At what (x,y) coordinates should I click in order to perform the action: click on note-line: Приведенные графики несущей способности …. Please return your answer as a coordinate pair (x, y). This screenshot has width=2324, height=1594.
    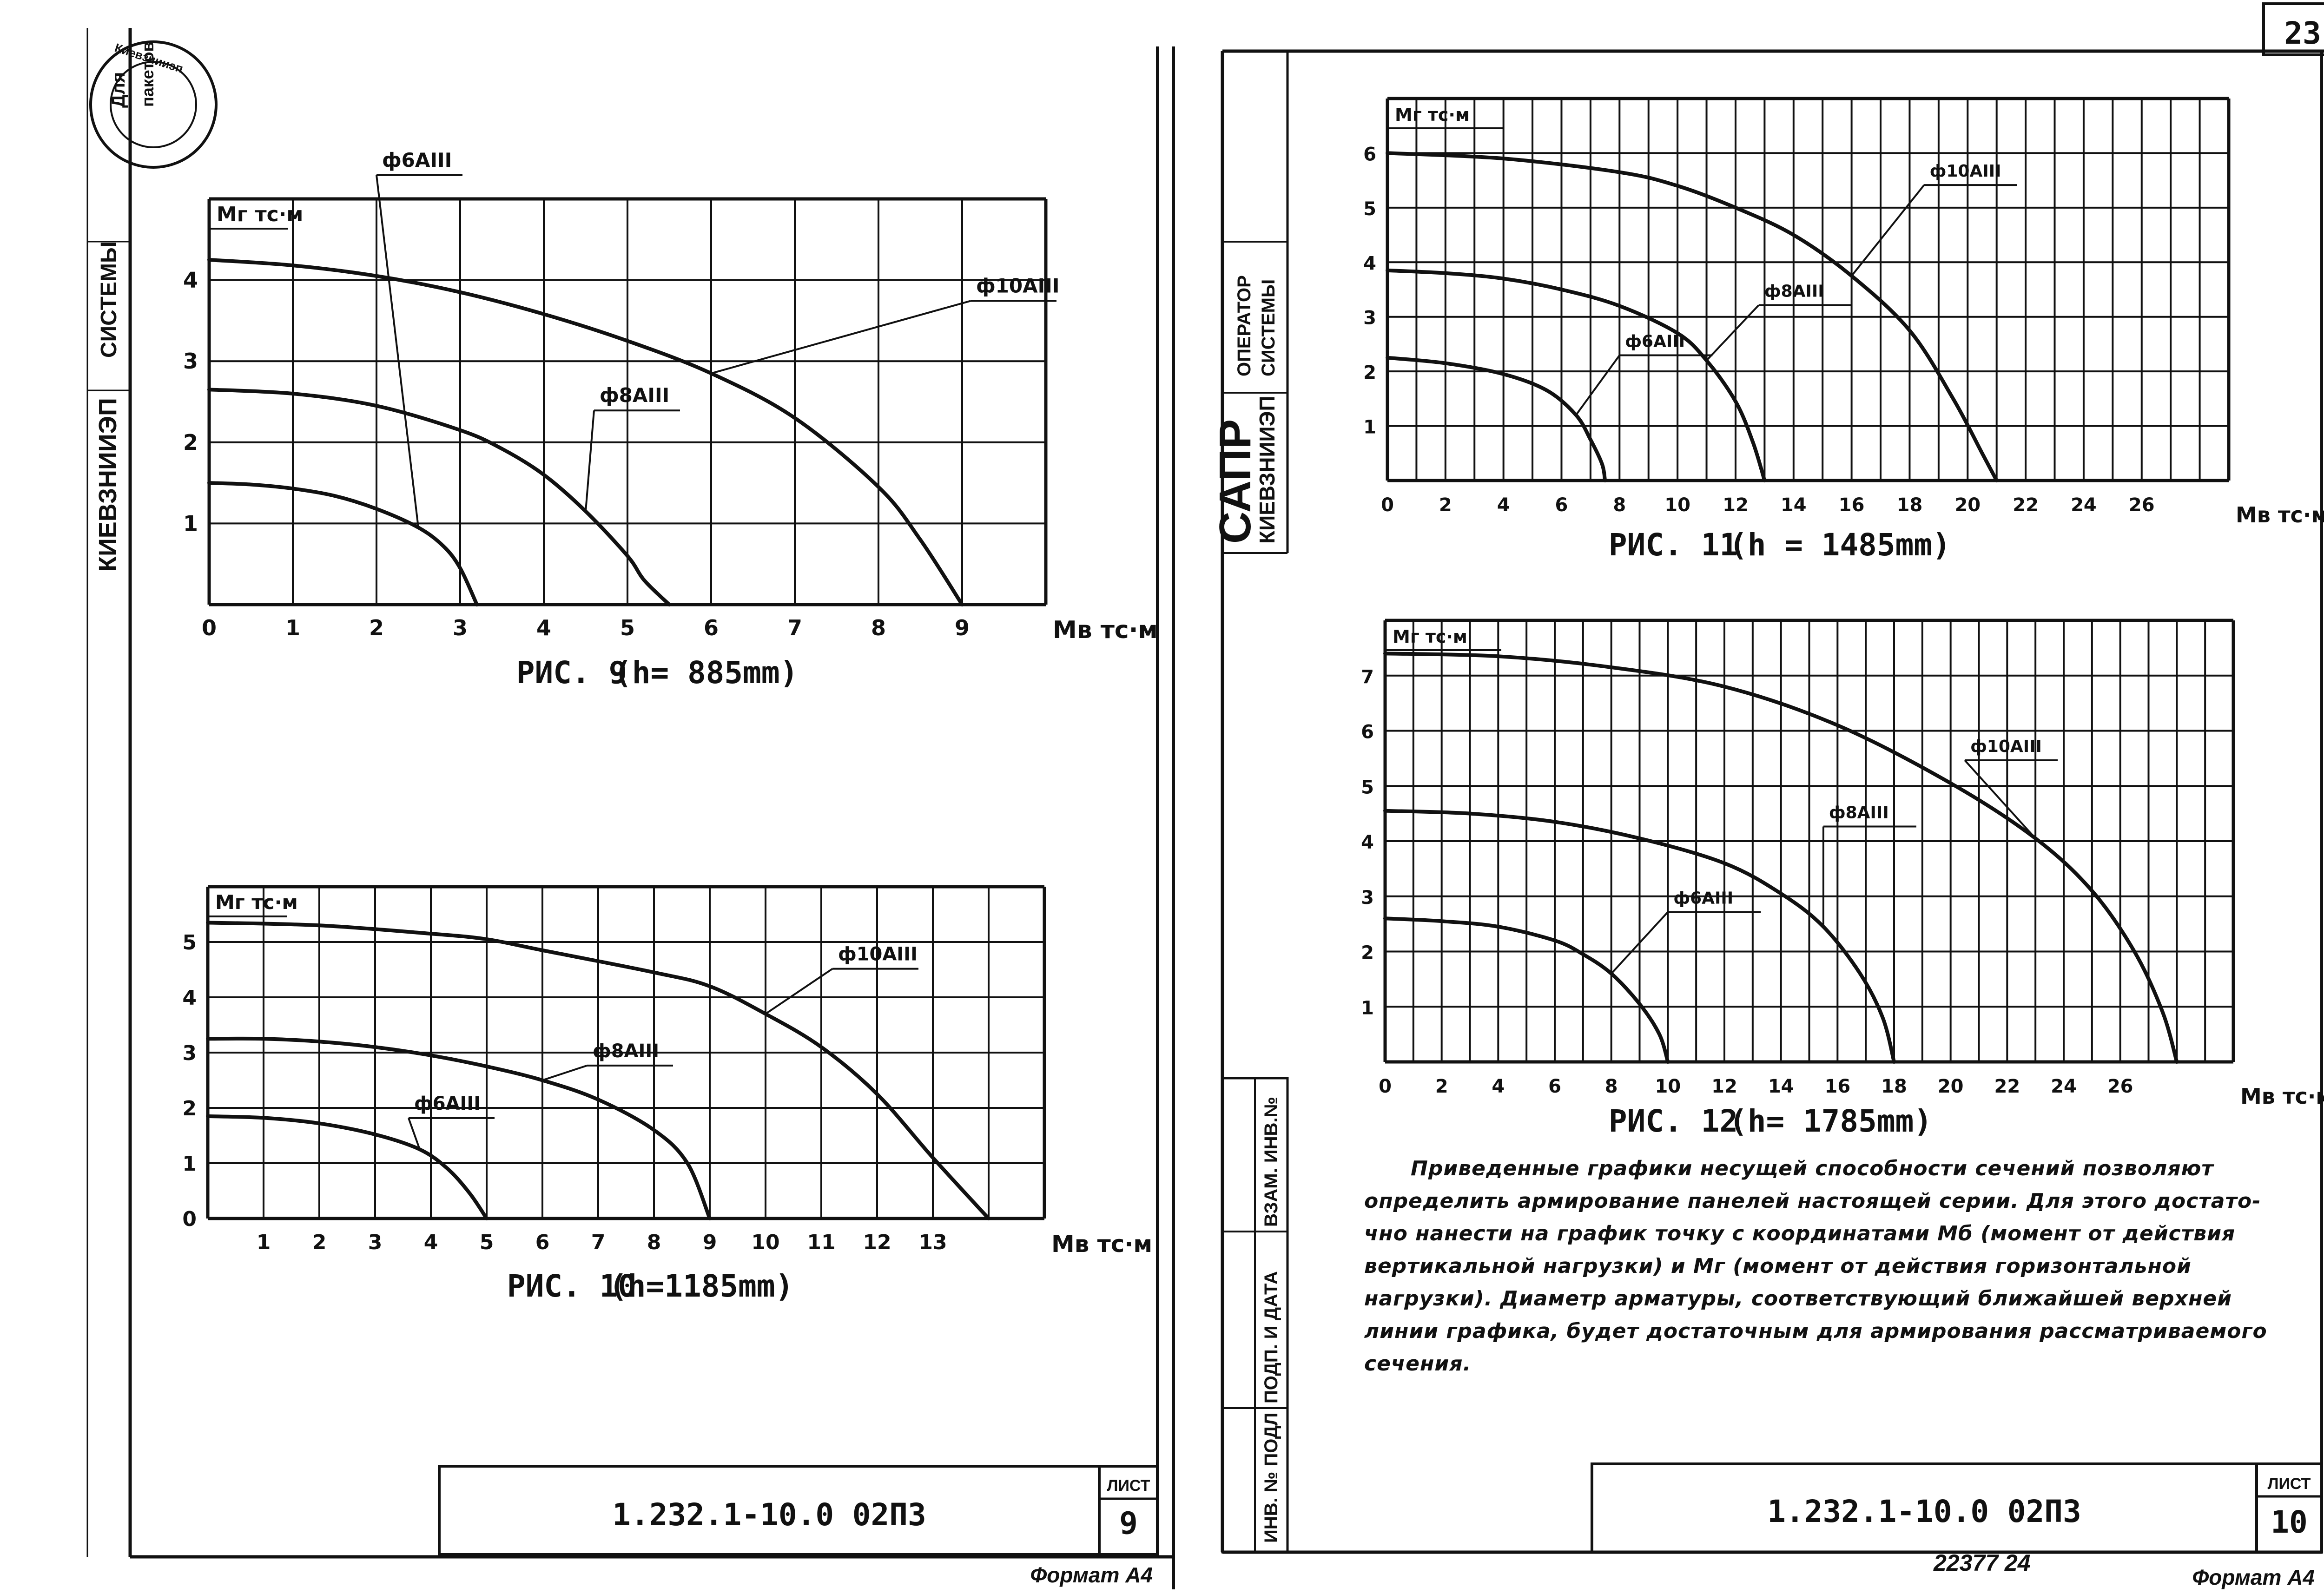
    Looking at the image, I should click on (1812, 1168).